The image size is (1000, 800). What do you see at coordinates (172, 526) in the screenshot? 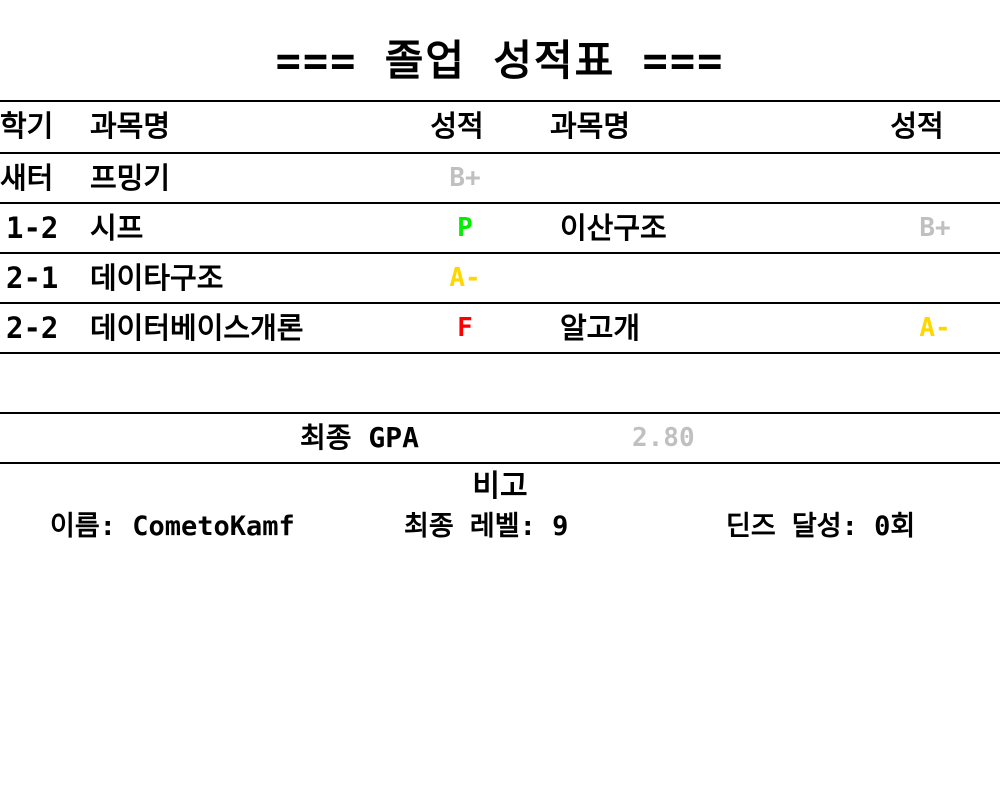
I see `player-name: 이름: CometoKamf` at bounding box center [172, 526].